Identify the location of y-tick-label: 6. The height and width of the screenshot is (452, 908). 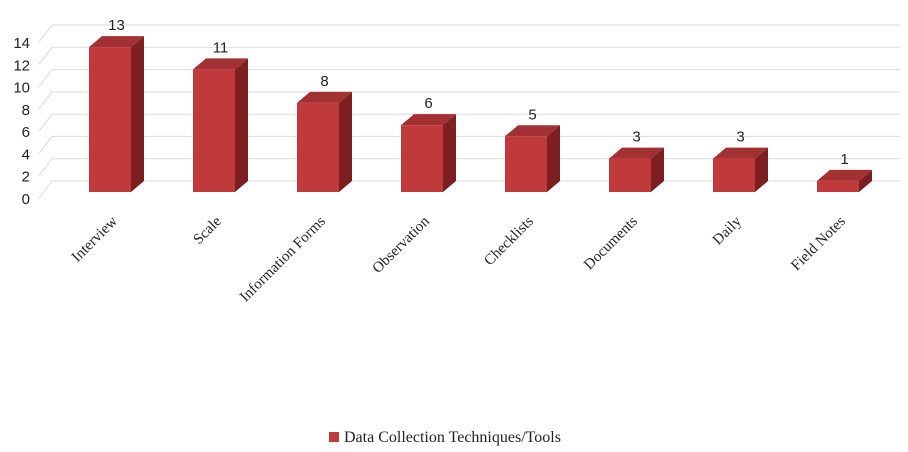
(26, 132).